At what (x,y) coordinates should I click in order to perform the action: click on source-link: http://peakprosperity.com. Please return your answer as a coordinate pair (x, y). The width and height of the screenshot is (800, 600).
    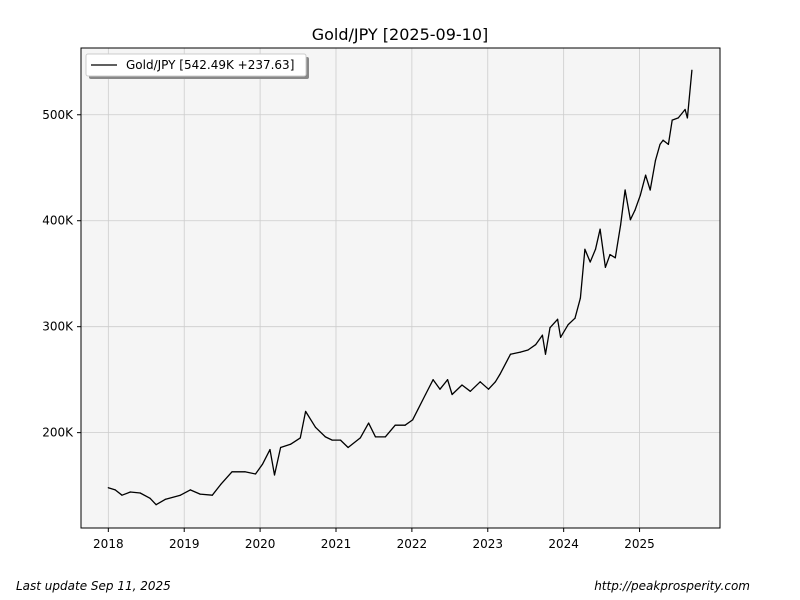
    Looking at the image, I should click on (672, 586).